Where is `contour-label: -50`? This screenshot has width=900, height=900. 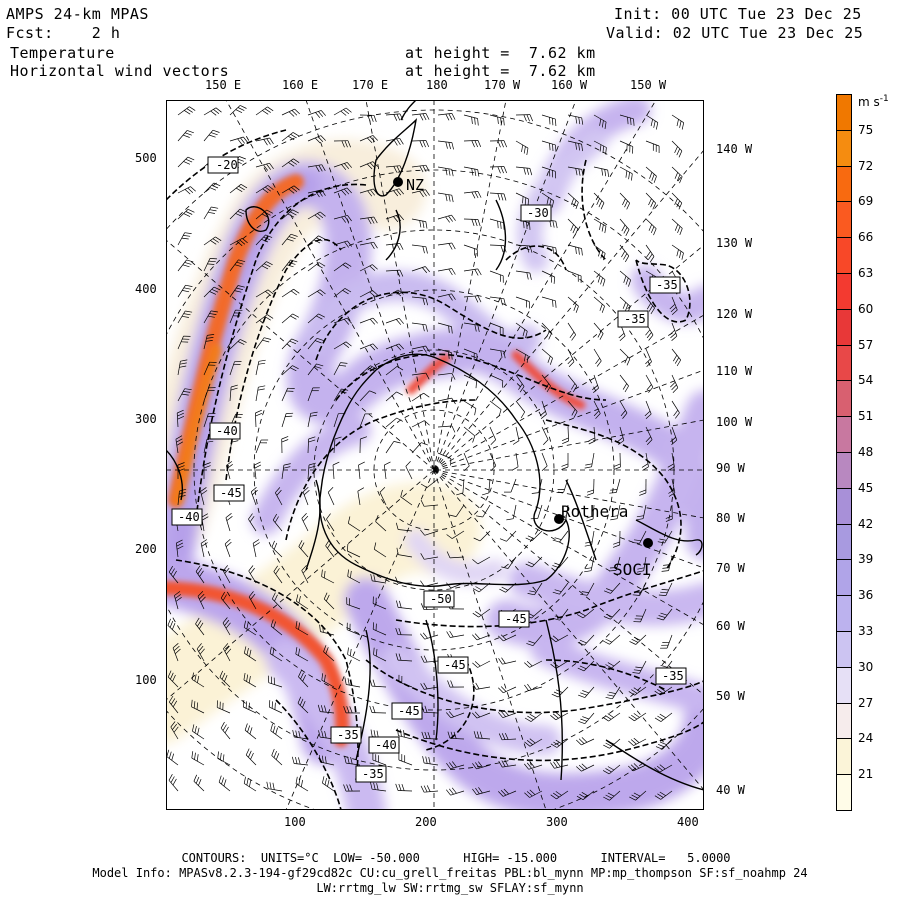
contour-label: -50 is located at coordinates (439, 599).